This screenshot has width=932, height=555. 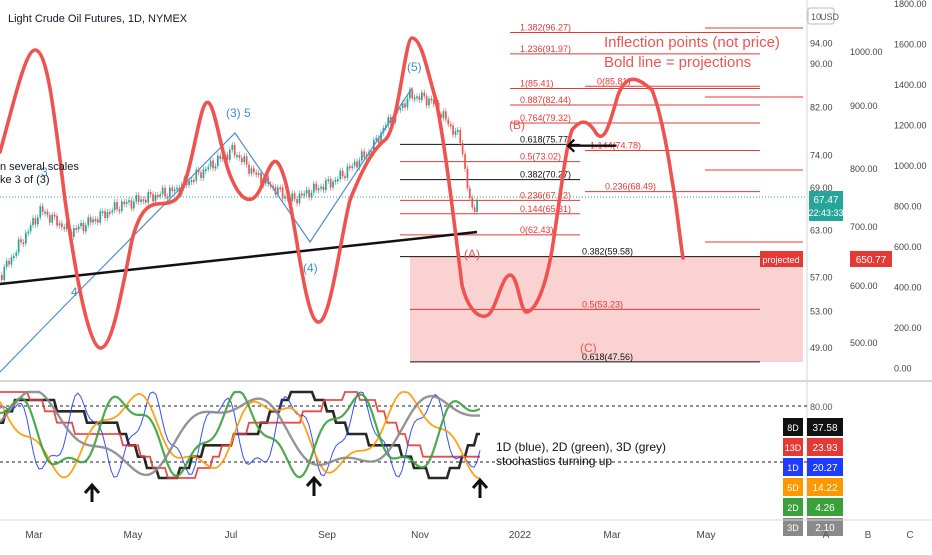 I want to click on axis-mid-labels: 1000.00 900.00 800.00 700.00 600.00 500.00, so click(x=866, y=197).